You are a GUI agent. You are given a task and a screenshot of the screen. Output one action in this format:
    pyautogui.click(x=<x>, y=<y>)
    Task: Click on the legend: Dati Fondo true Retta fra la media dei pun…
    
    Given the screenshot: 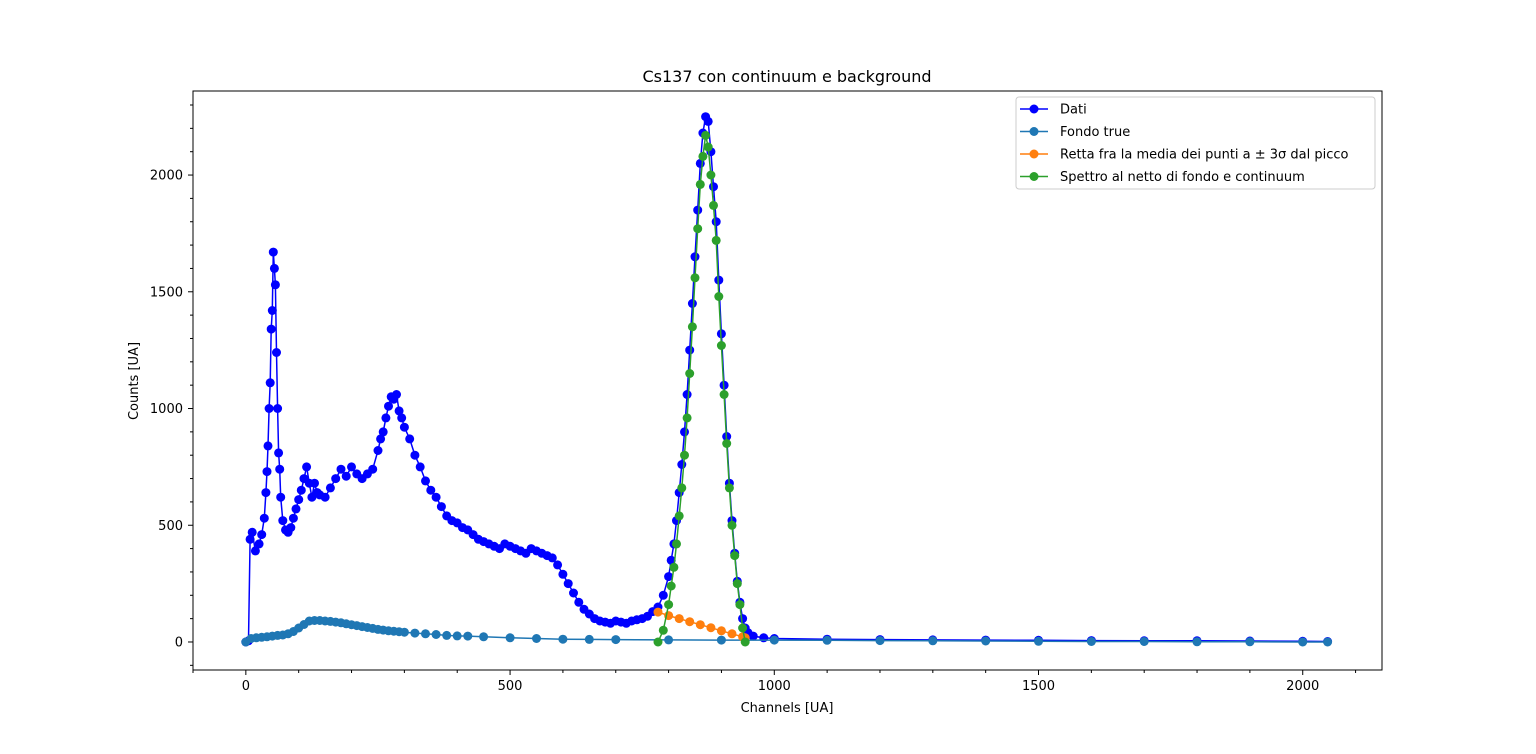 What is the action you would take?
    pyautogui.click(x=1195, y=143)
    